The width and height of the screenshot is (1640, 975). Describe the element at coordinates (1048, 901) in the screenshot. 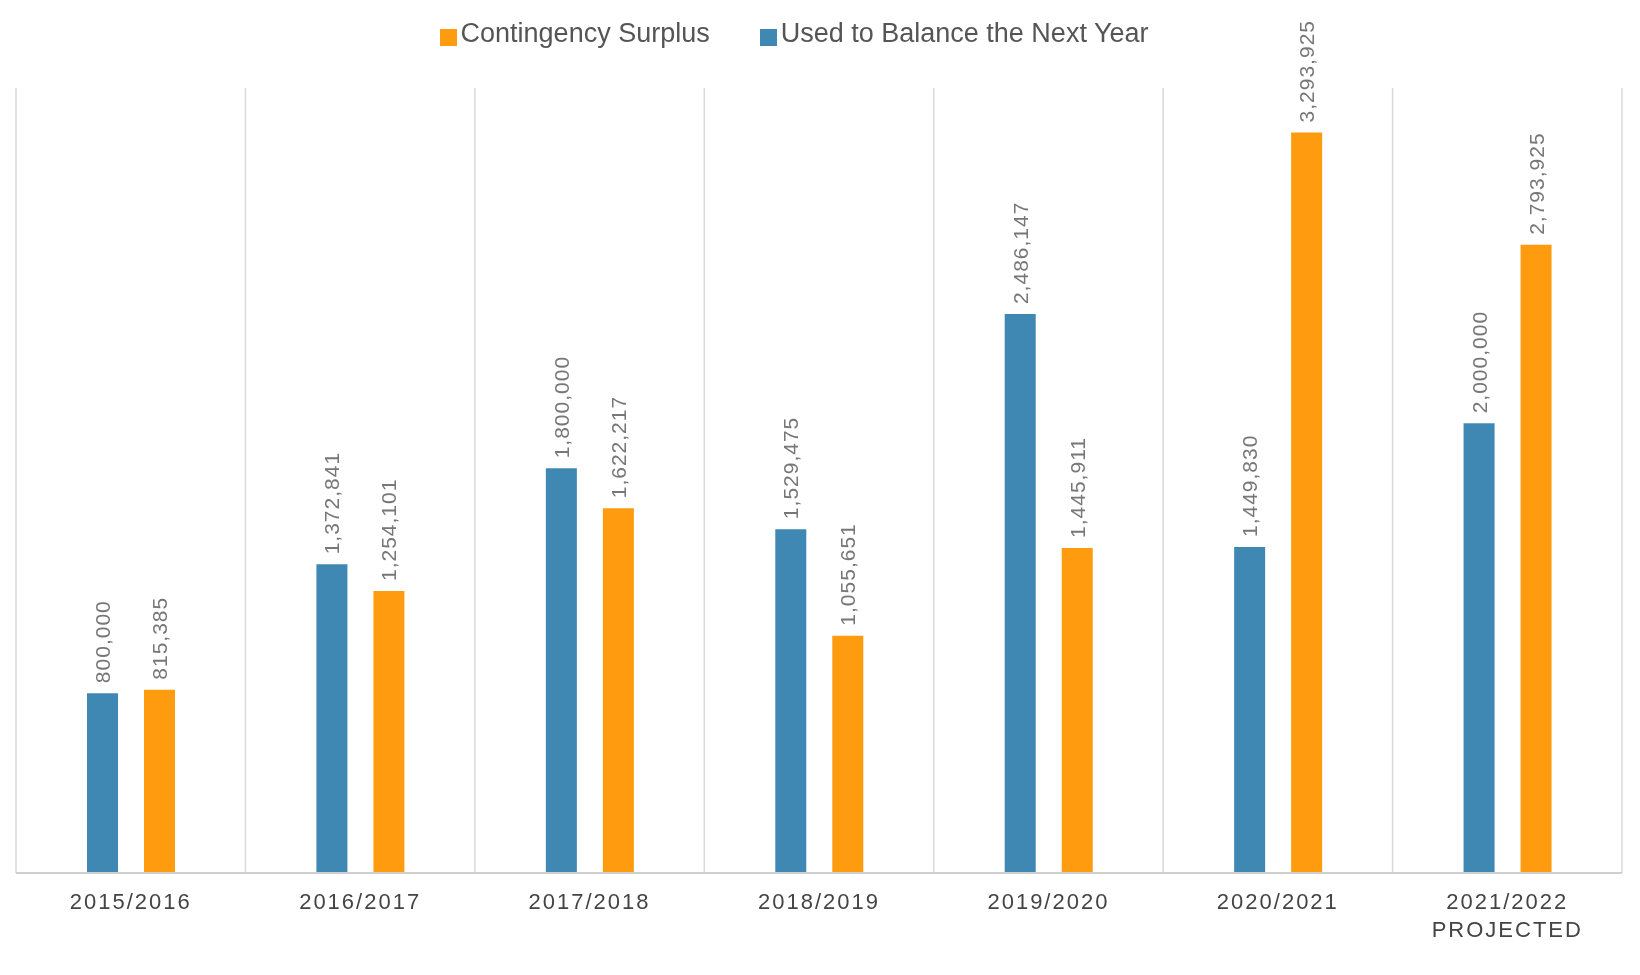

I see `x-tick-label: 2019/2020` at that location.